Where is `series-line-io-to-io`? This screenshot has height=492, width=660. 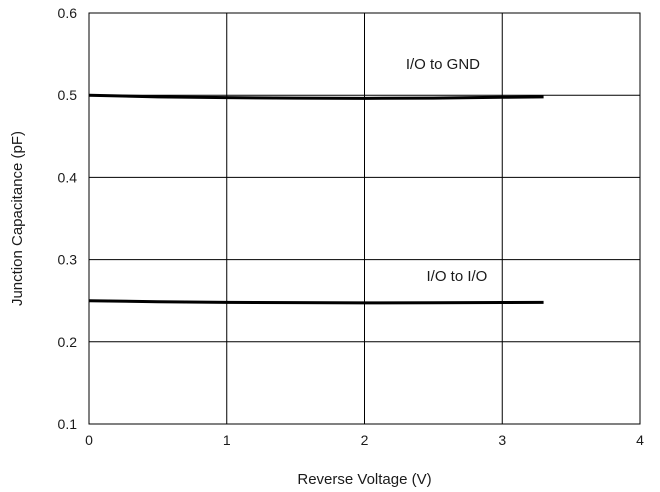 series-line-io-to-io is located at coordinates (316, 302).